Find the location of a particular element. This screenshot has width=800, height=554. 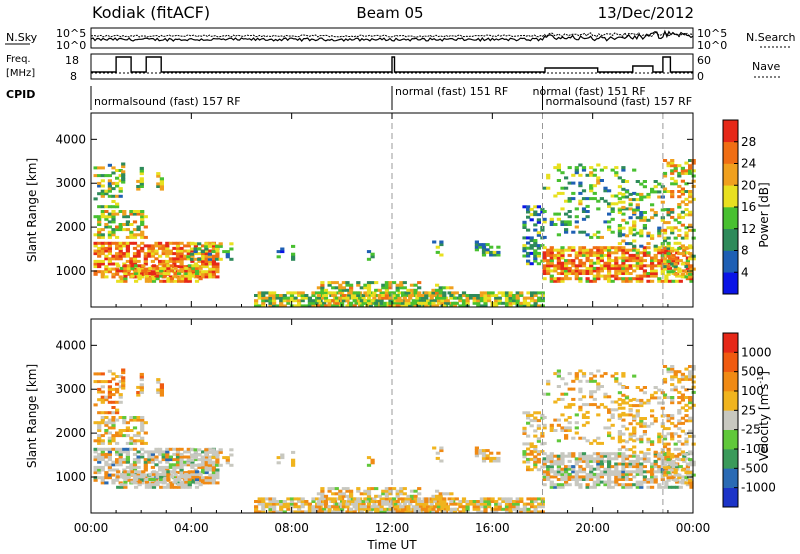

noise-ybottom: 10^0 is located at coordinates (71, 45).